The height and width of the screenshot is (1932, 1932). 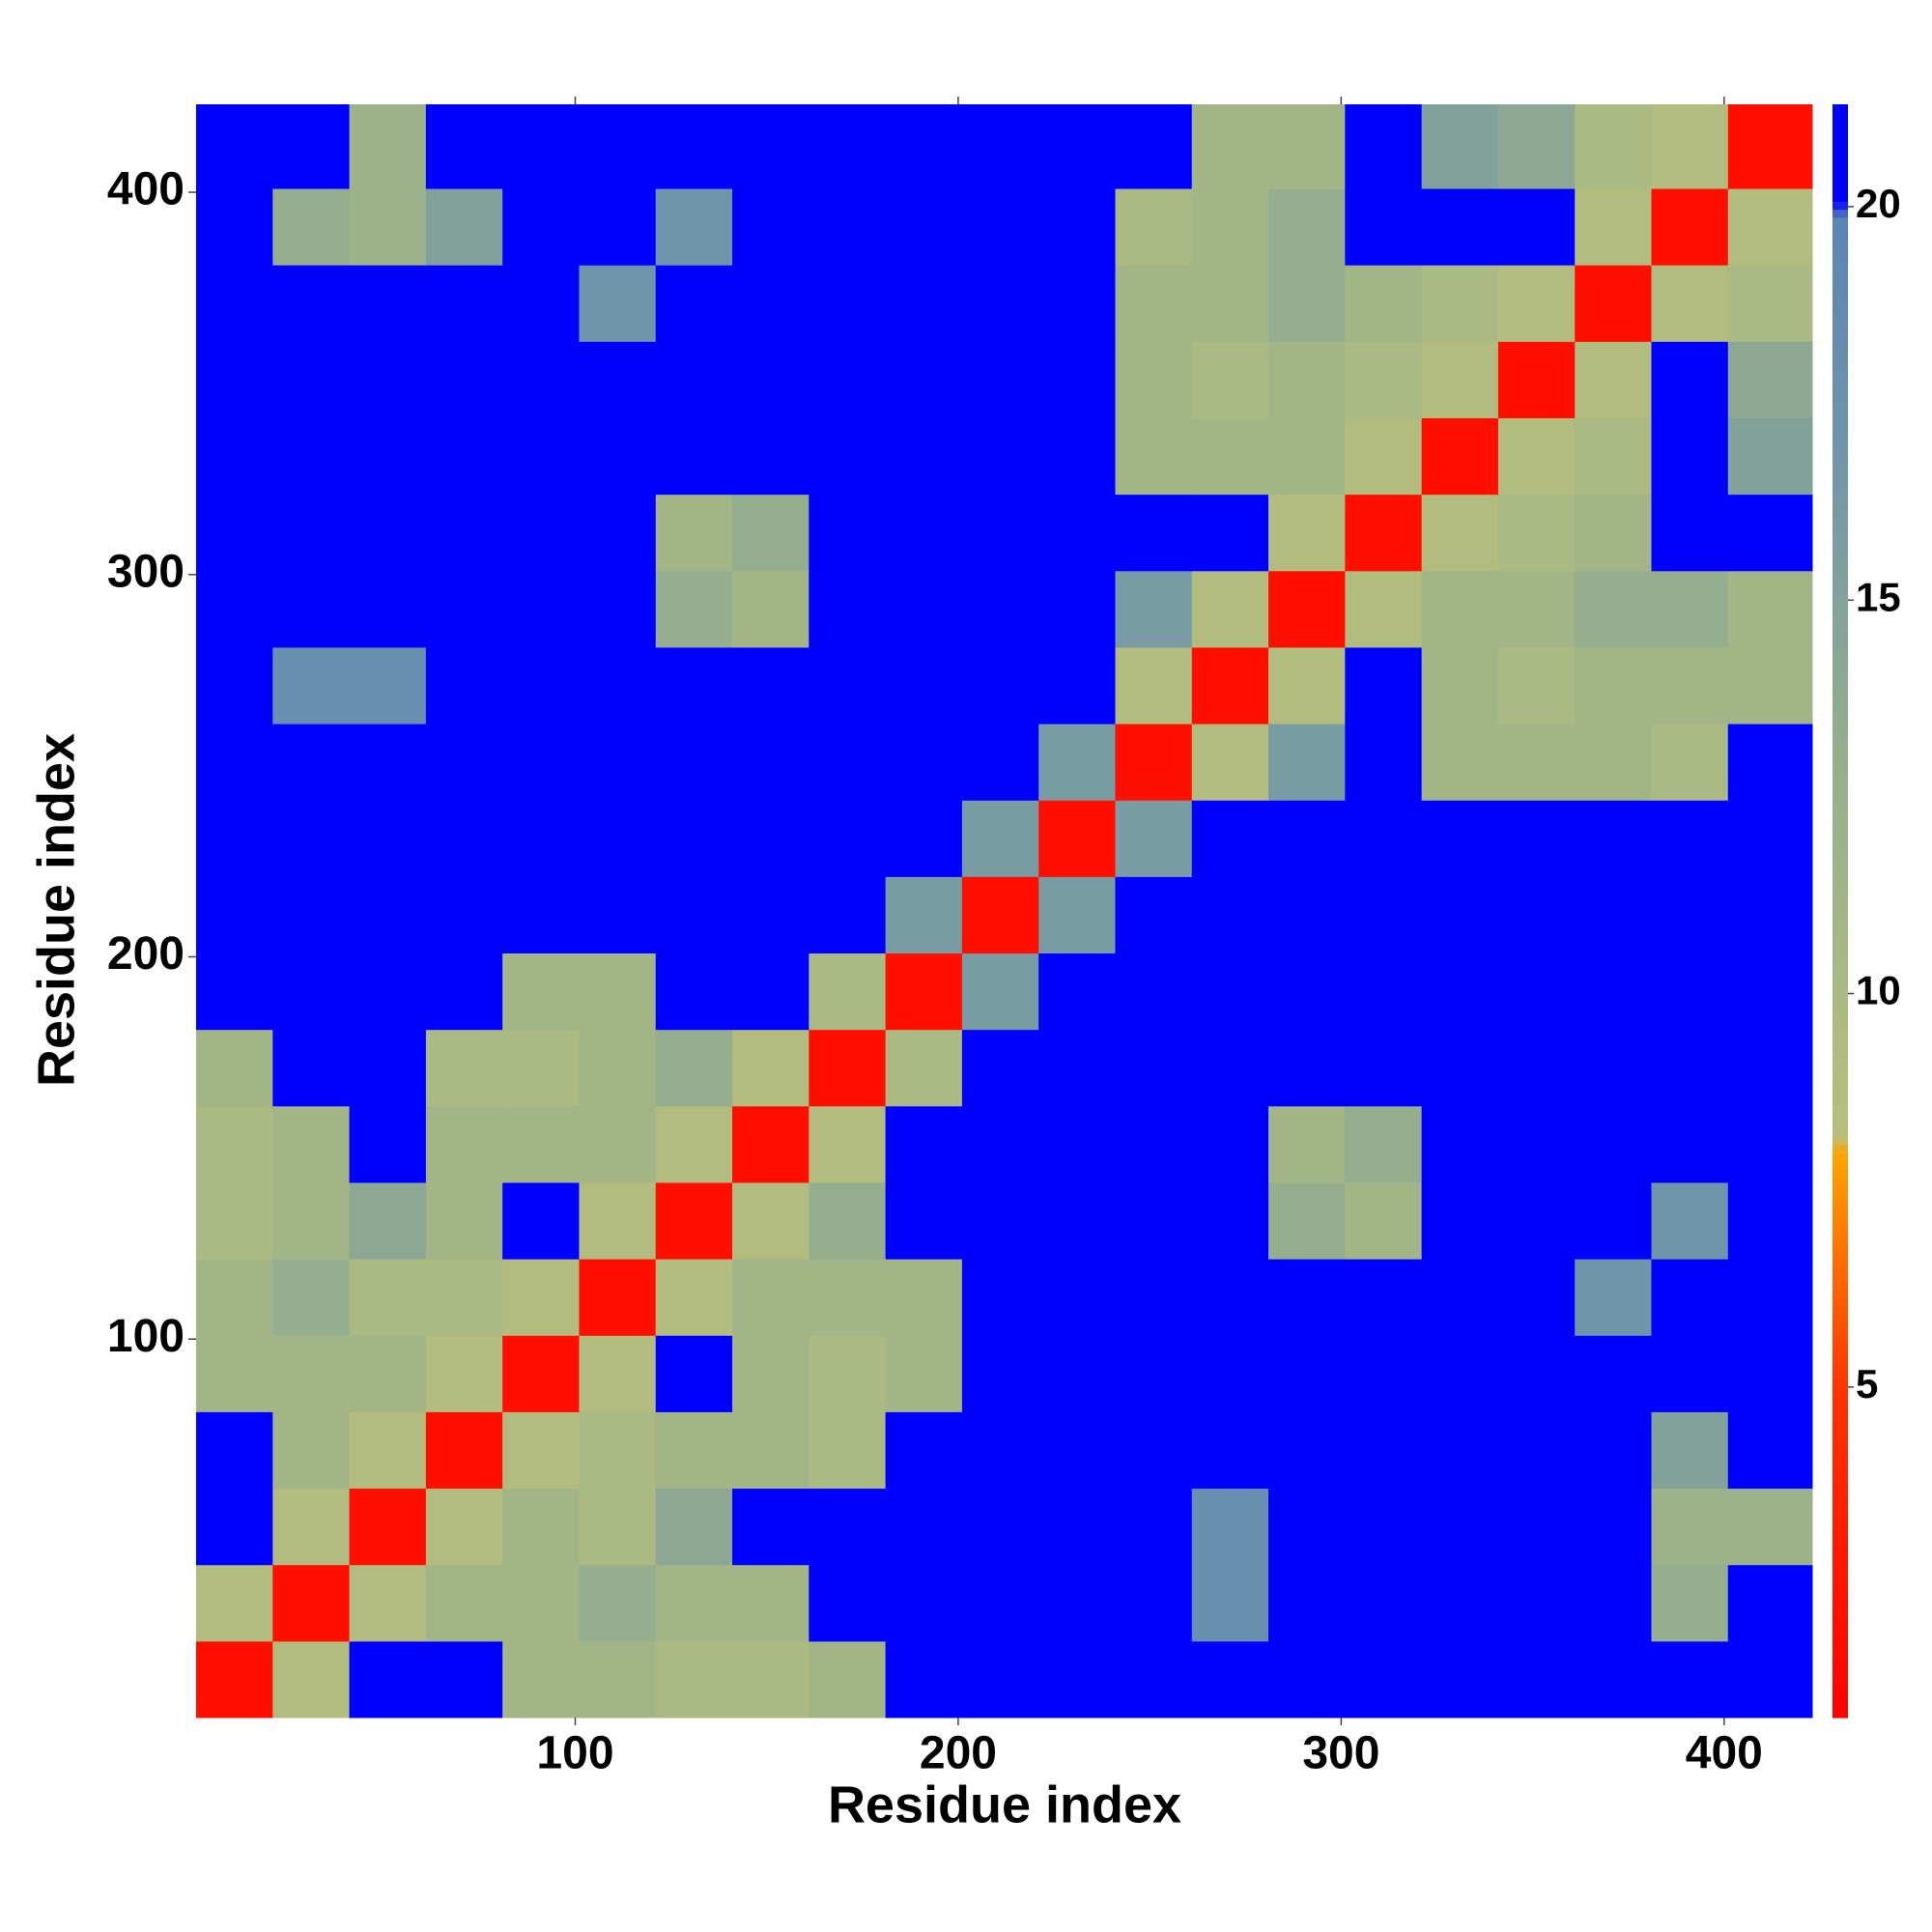 What do you see at coordinates (1724, 1753) in the screenshot?
I see `x-tick-label: 400` at bounding box center [1724, 1753].